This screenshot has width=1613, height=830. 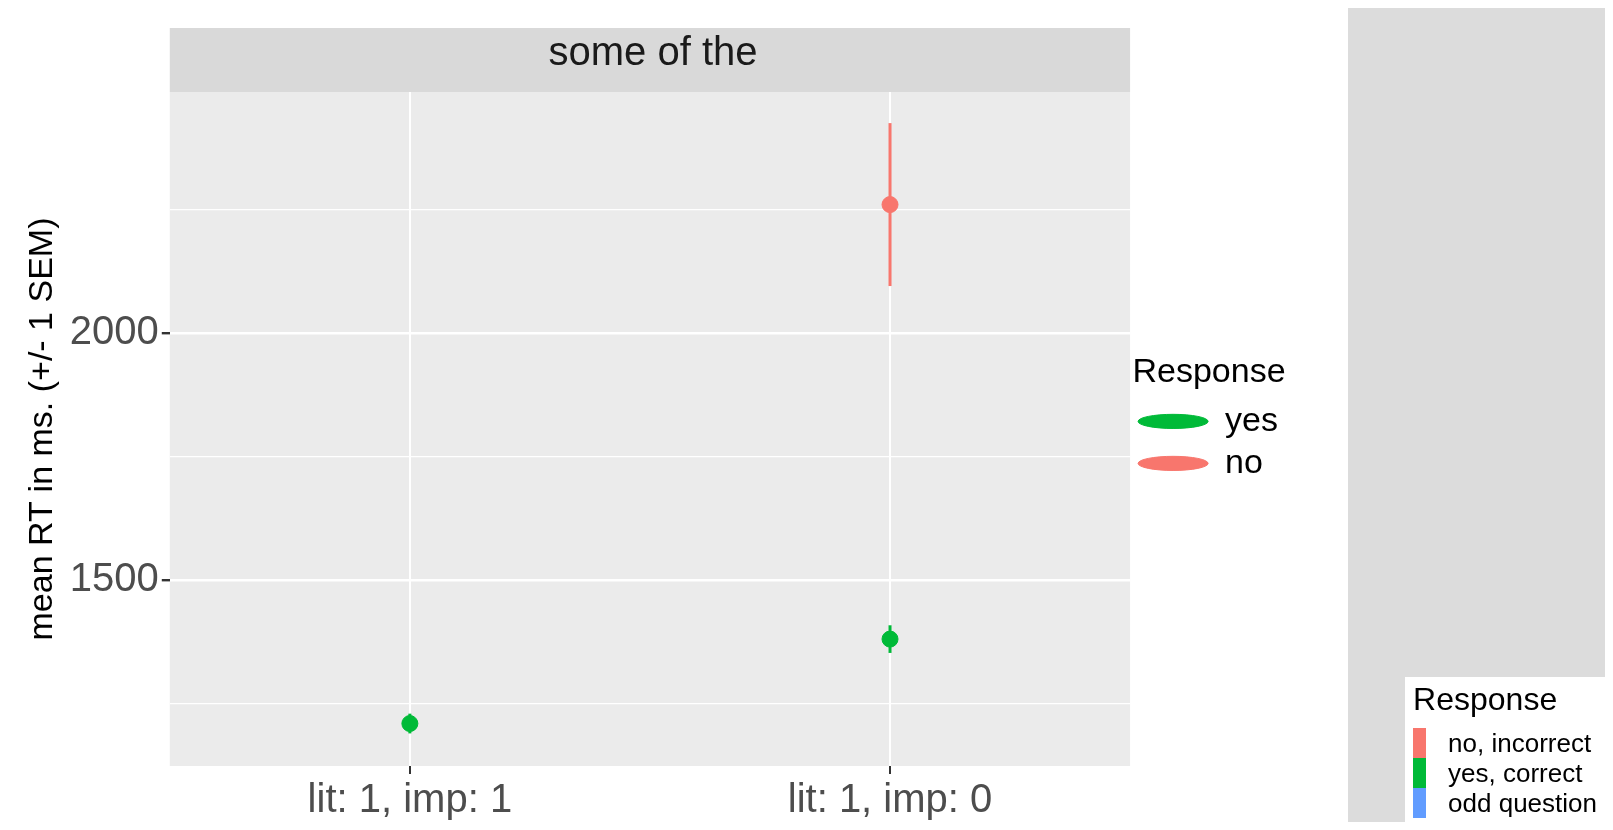 I want to click on y-tick-label: 2000, so click(x=114, y=329).